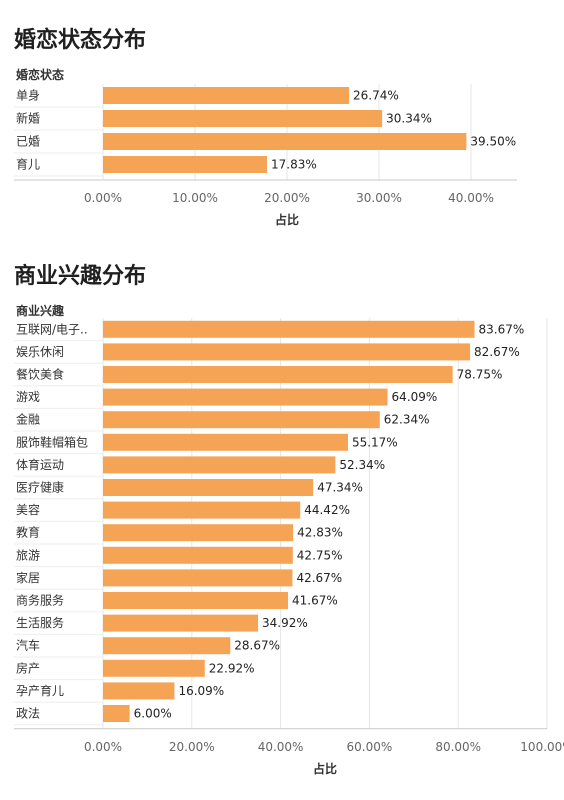 The height and width of the screenshot is (800, 564). I want to click on category-label: 新婚, so click(28, 118).